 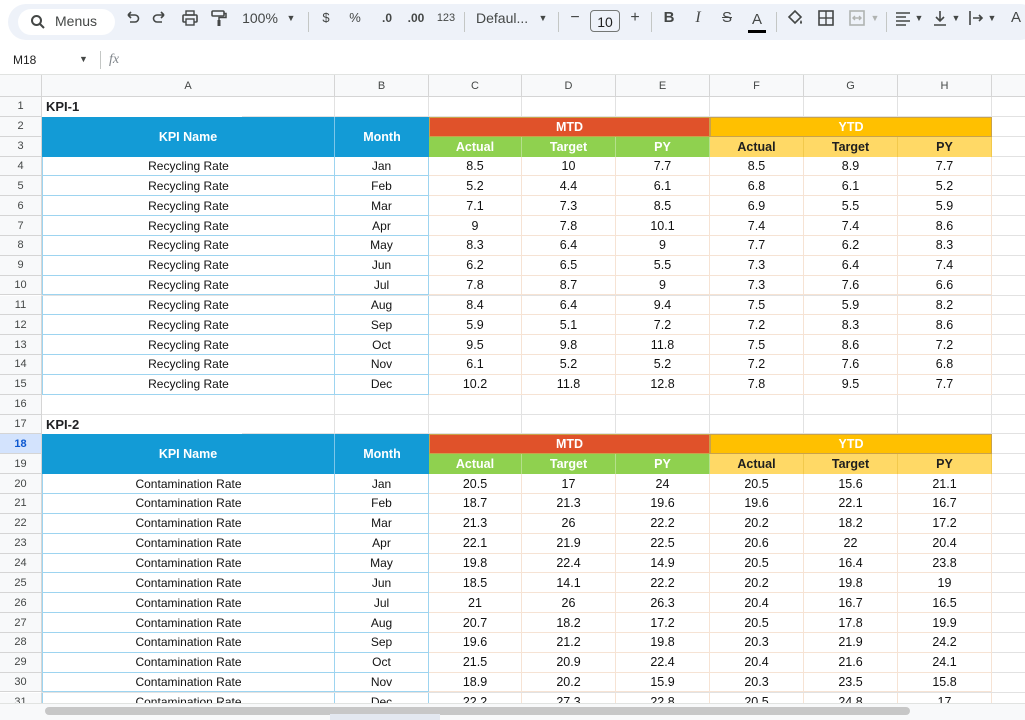 What do you see at coordinates (757, 583) in the screenshot?
I see `value-cell: 20.2` at bounding box center [757, 583].